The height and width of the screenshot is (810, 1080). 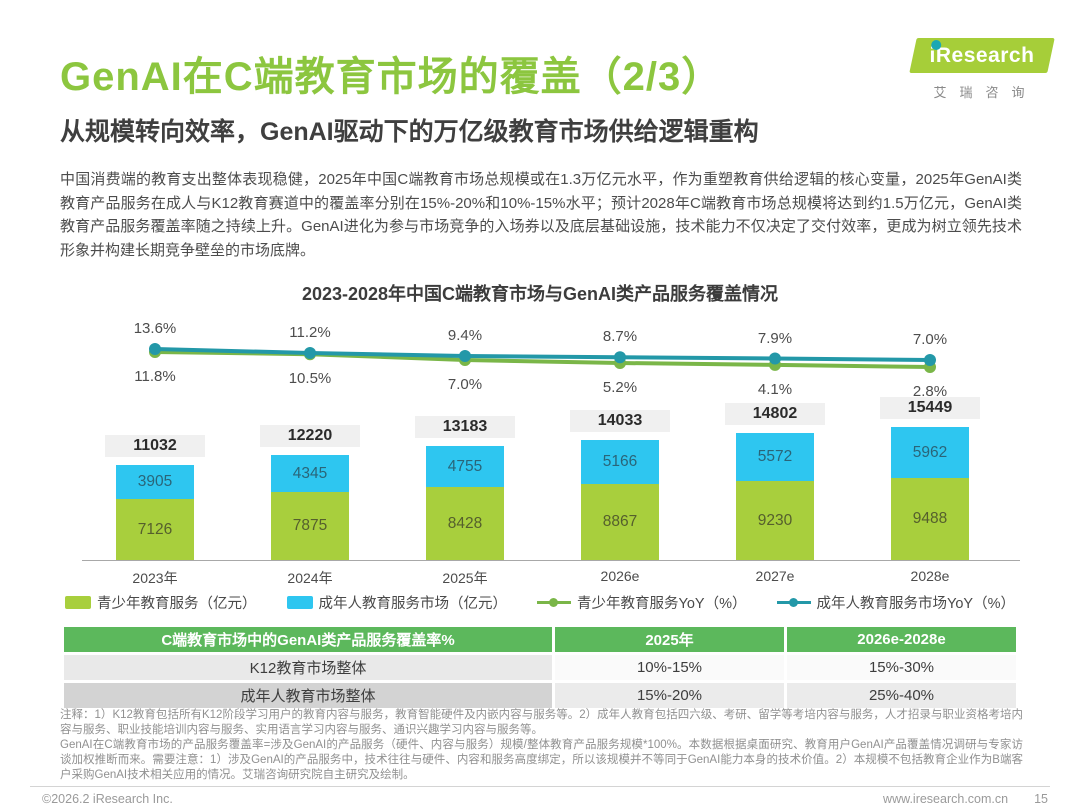 I want to click on yoy-line, so click(x=542, y=354).